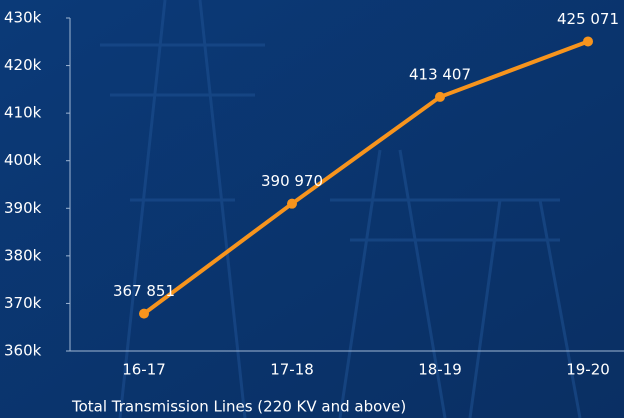 Image resolution: width=624 pixels, height=418 pixels. What do you see at coordinates (292, 181) in the screenshot?
I see `data-label: 390 970` at bounding box center [292, 181].